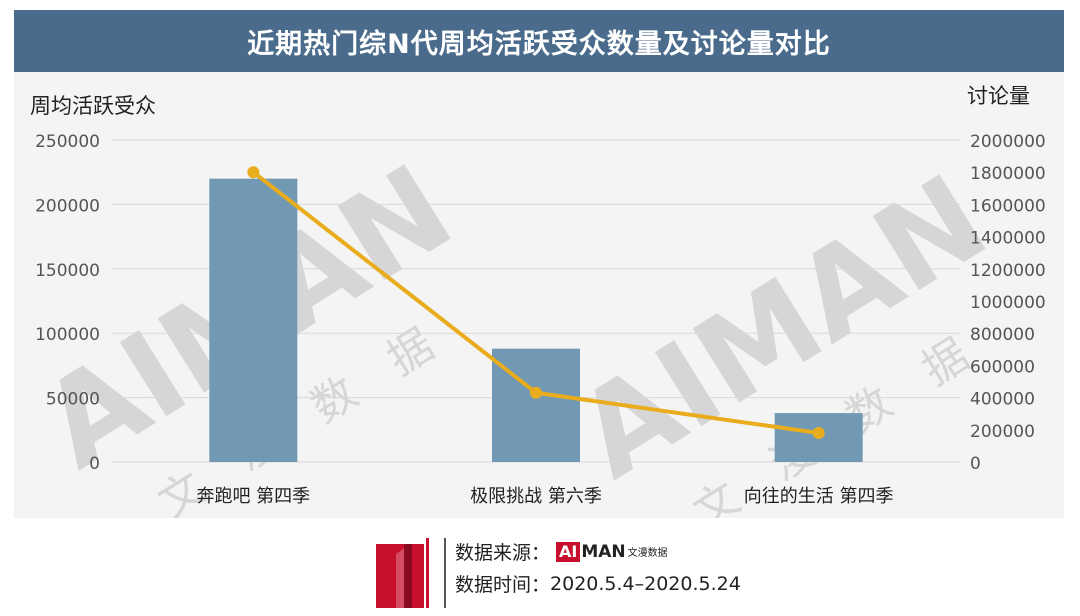  Describe the element at coordinates (503, 585) in the screenshot. I see `time-label: 数据时间：` at that location.